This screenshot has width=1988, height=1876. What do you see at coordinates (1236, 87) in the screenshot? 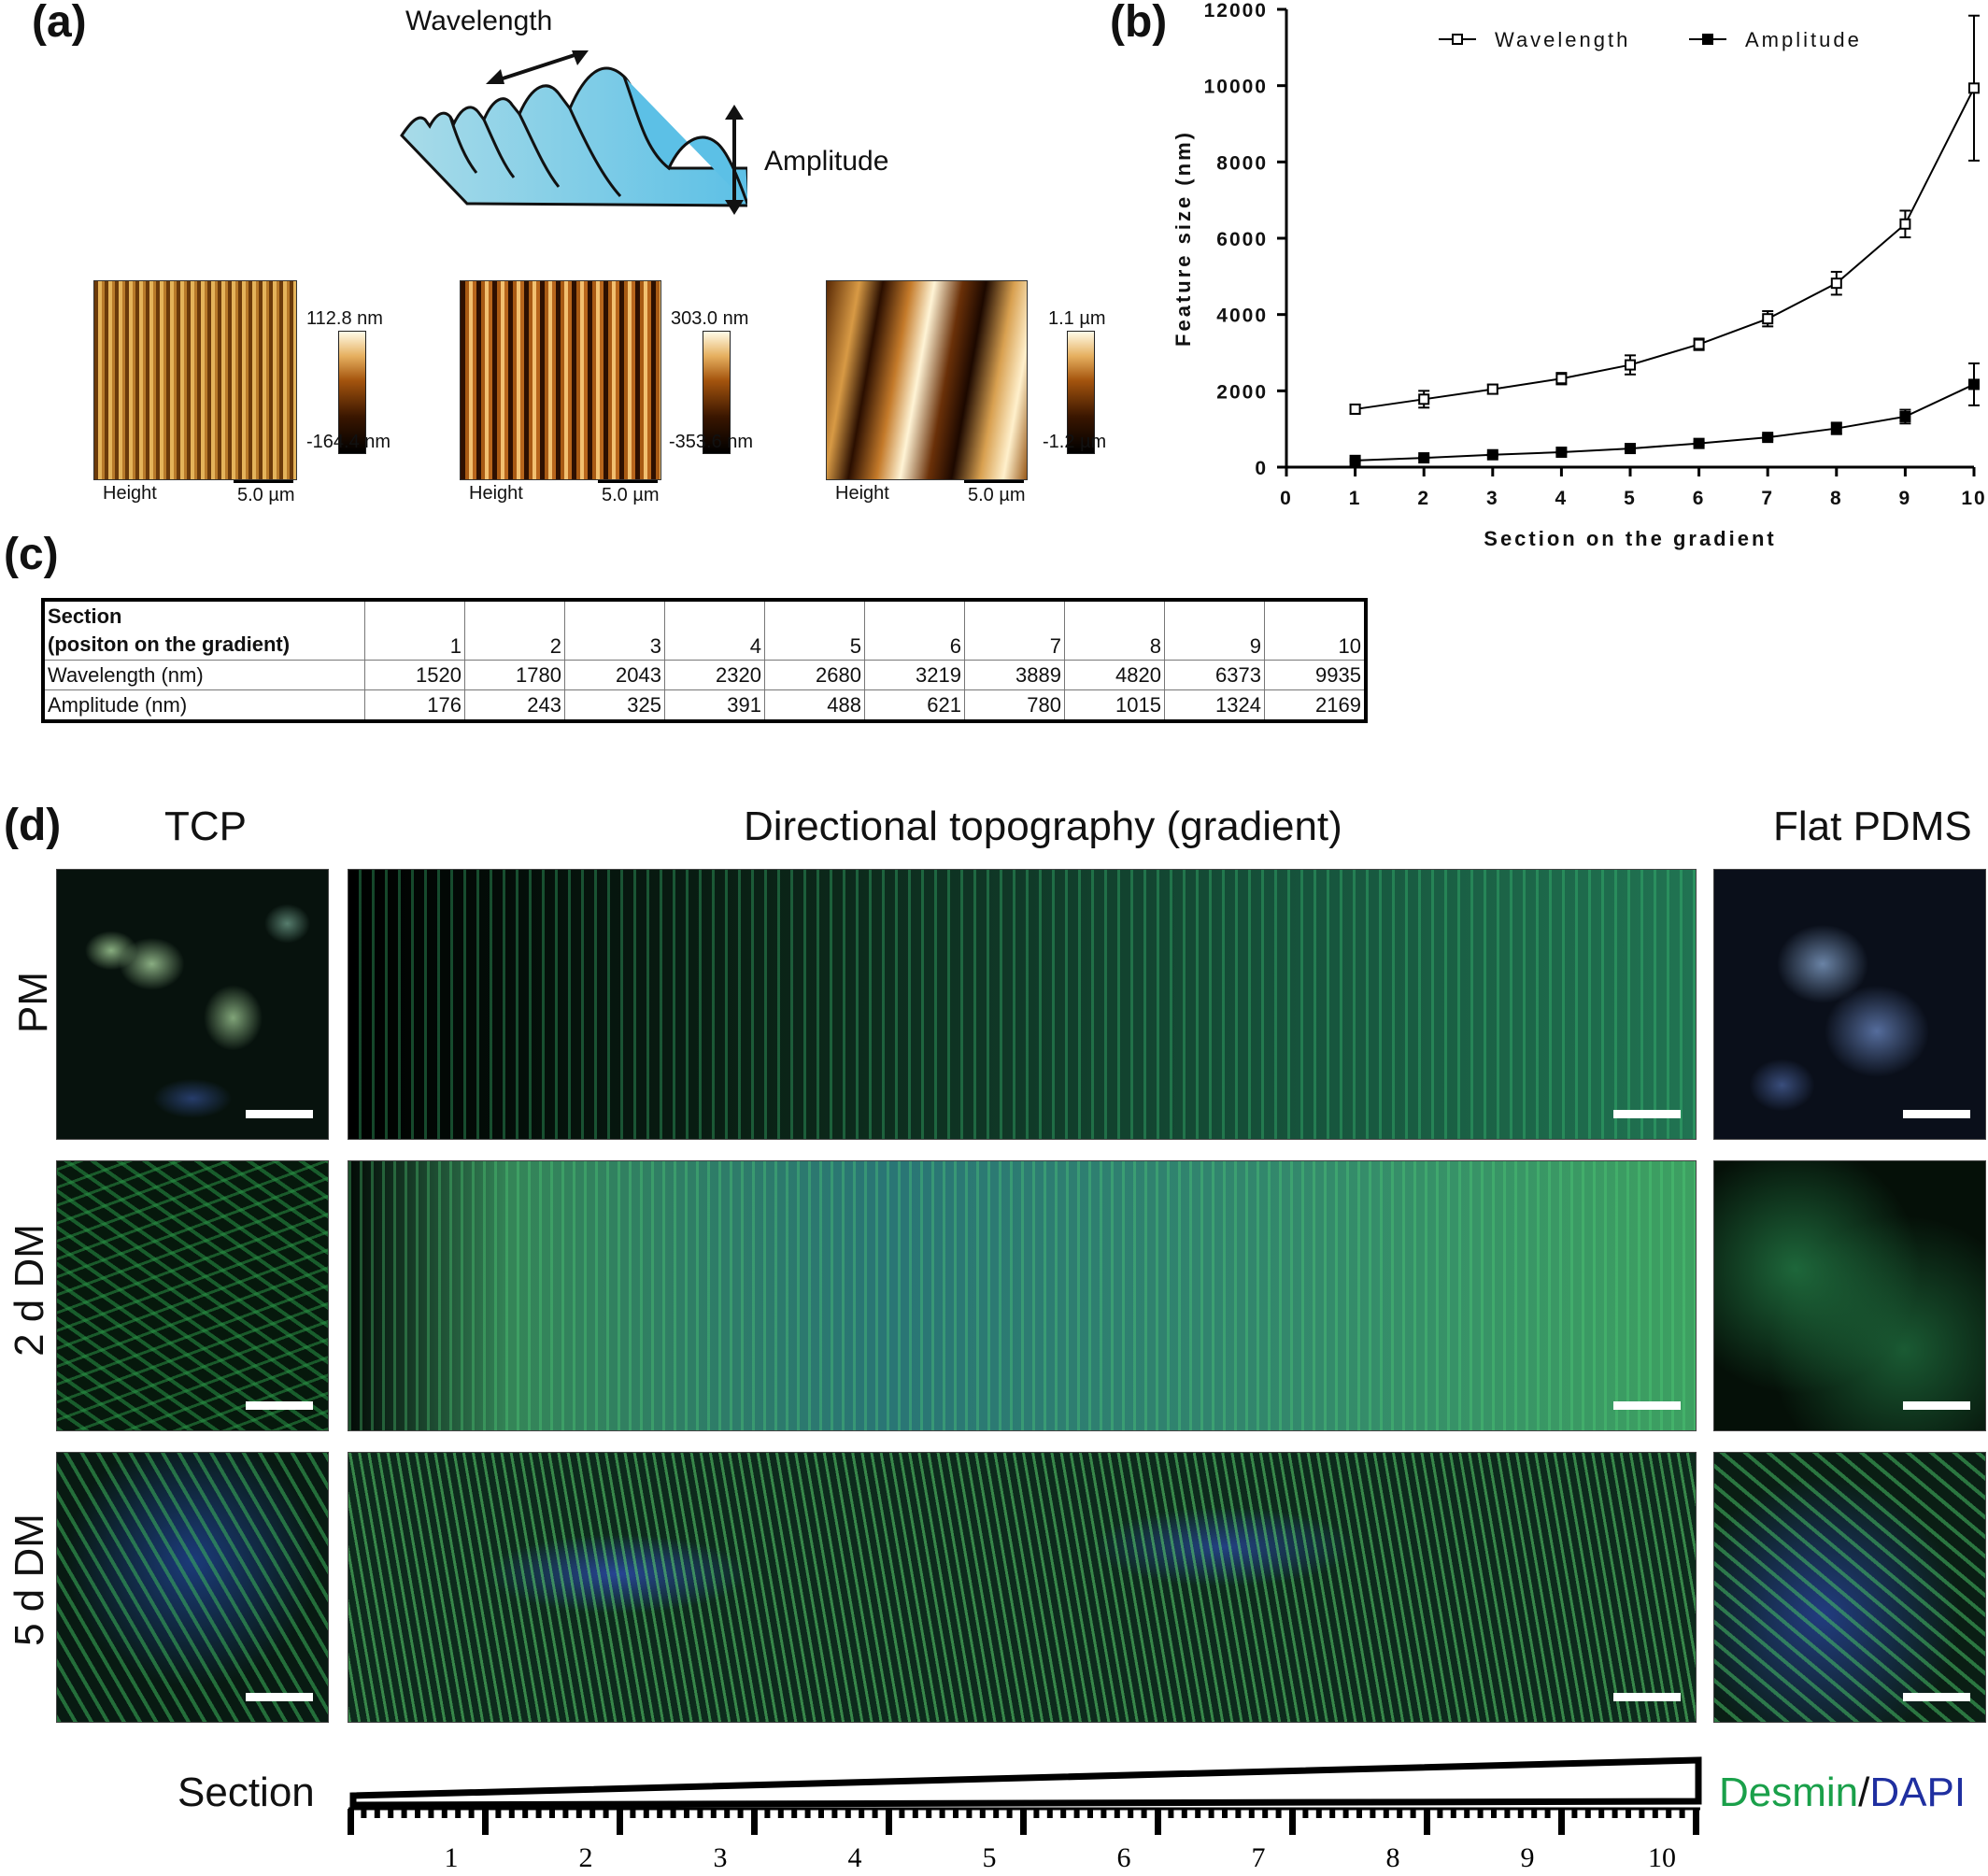
I see `y-tick-label: 10000` at bounding box center [1236, 87].